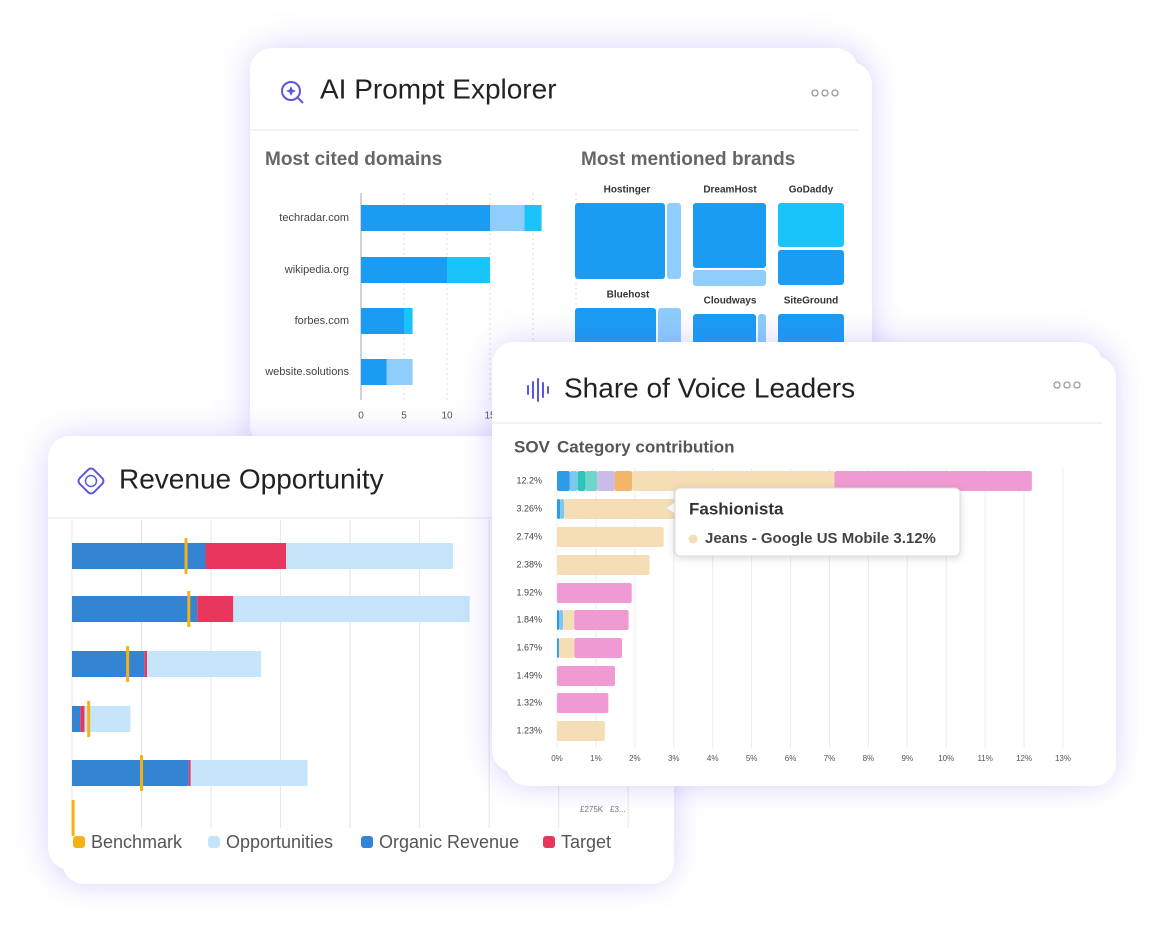  What do you see at coordinates (529, 564) in the screenshot?
I see `y-tick-label: 2.38%` at bounding box center [529, 564].